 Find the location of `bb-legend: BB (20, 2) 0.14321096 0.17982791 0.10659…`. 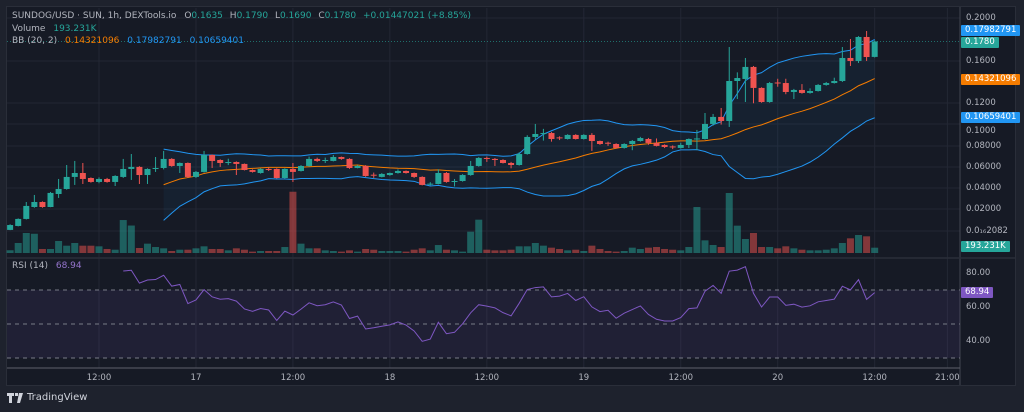

bb-legend: BB (20, 2) 0.14321096 0.17982791 0.10659… is located at coordinates (130, 41).